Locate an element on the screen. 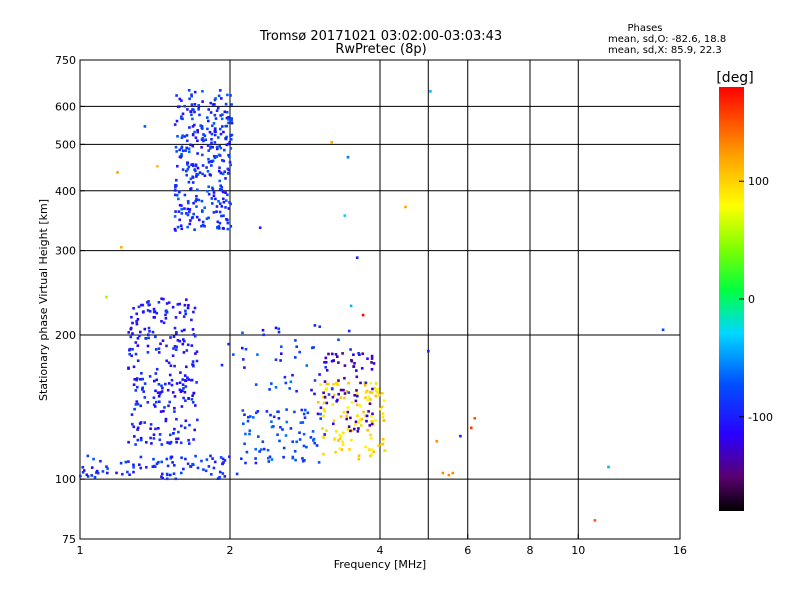  y-tick-label: 75 is located at coordinates (69, 539).